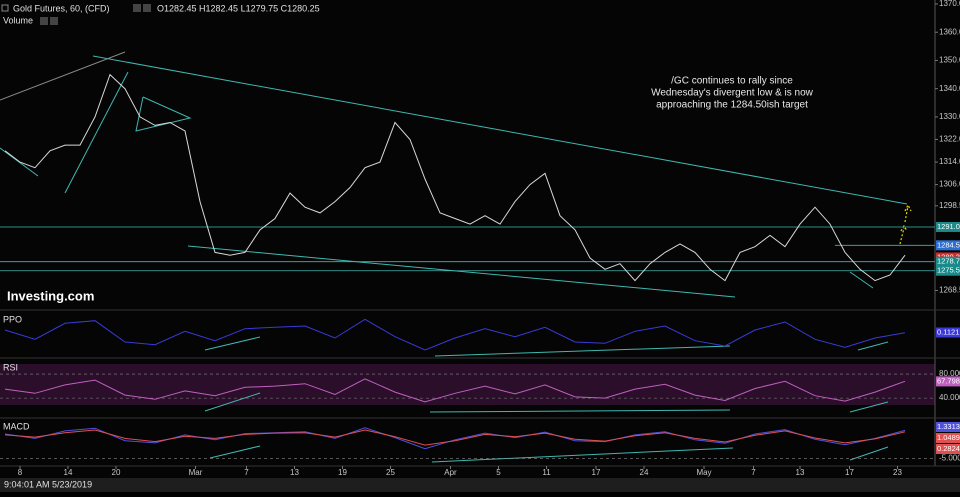 The image size is (960, 497). Describe the element at coordinates (480, 485) in the screenshot. I see `status-bar` at that location.